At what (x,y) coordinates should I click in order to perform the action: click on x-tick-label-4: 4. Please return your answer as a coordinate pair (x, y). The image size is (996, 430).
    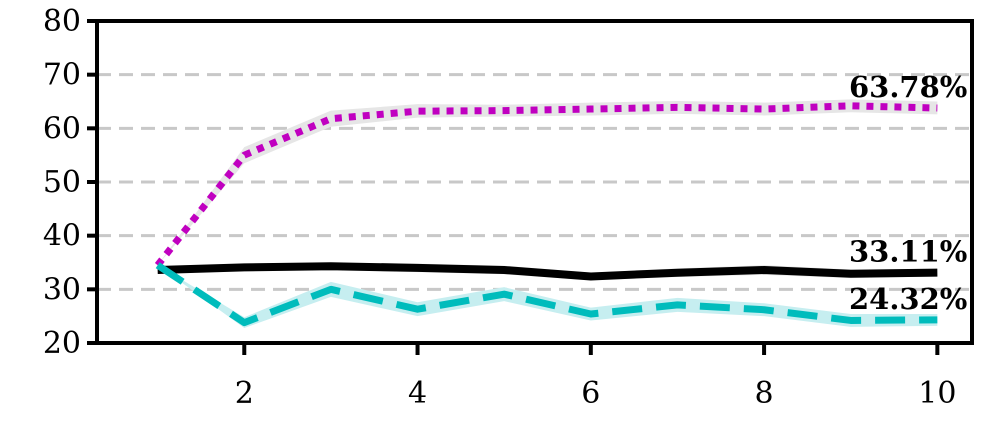
    Looking at the image, I should click on (417, 393).